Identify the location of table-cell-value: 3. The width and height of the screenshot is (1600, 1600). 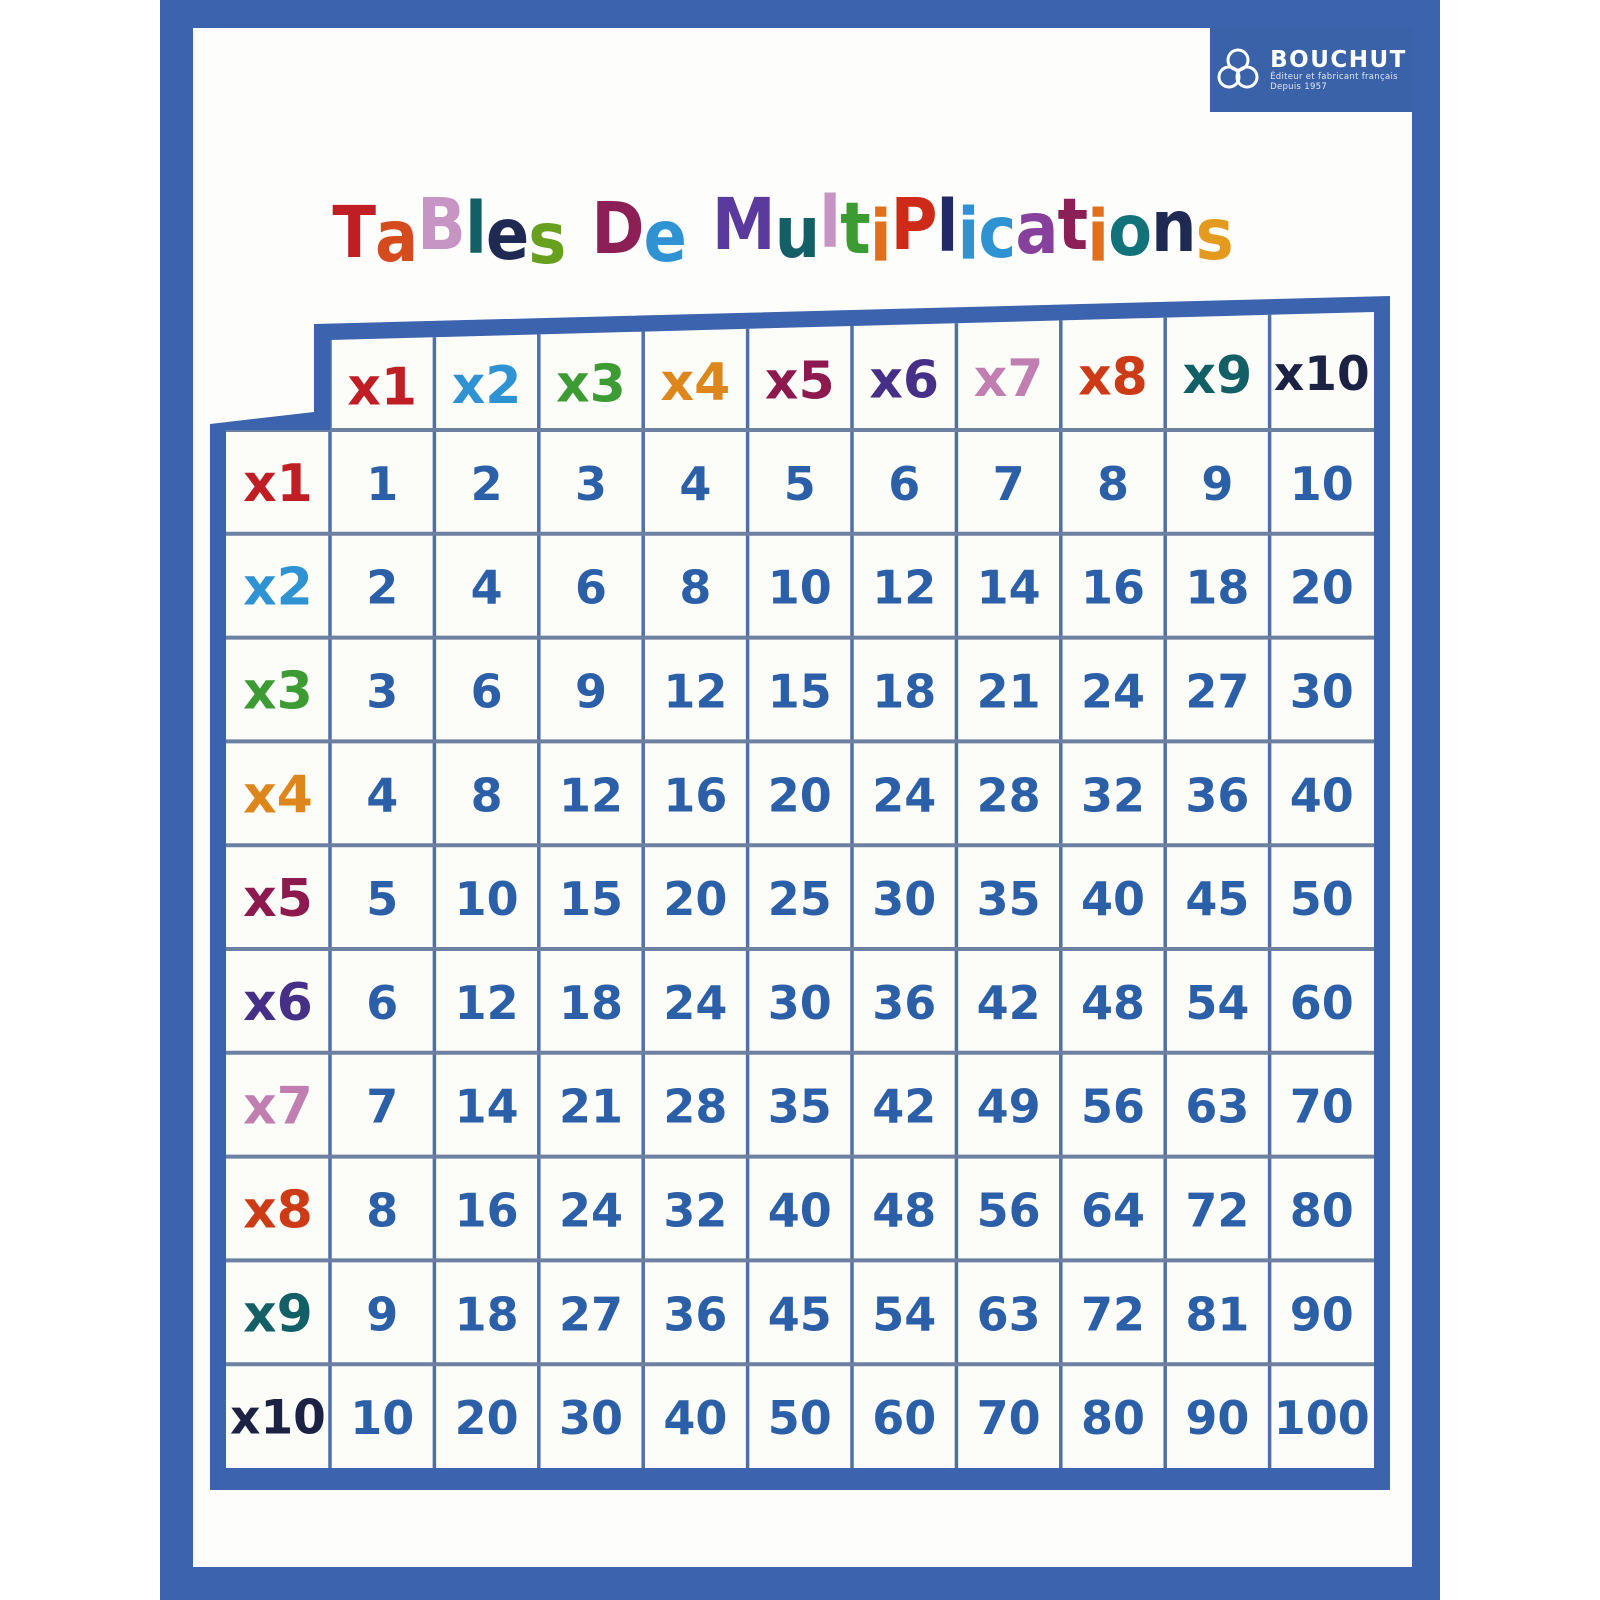
(382, 692).